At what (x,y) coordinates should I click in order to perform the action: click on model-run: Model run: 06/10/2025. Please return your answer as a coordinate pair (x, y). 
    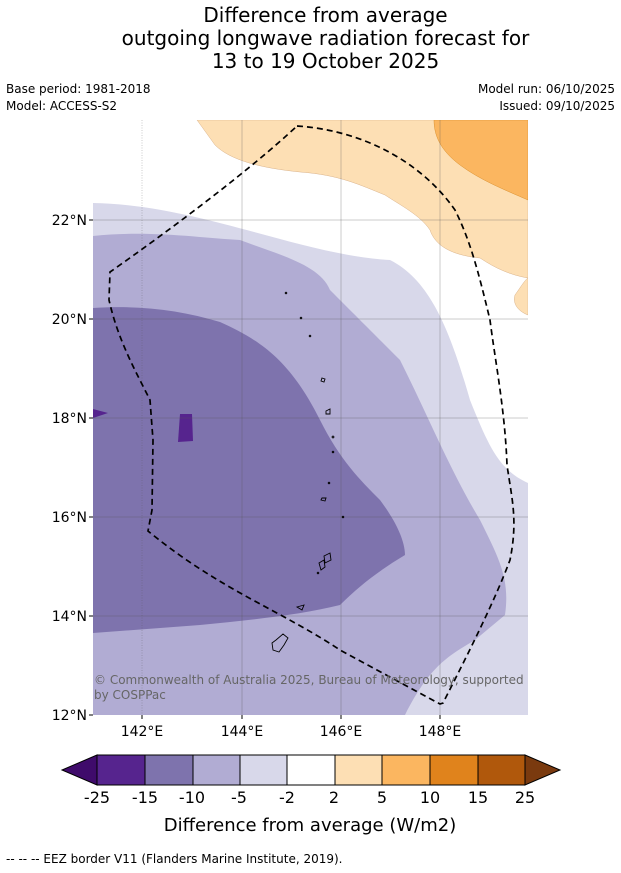
    Looking at the image, I should click on (546, 89).